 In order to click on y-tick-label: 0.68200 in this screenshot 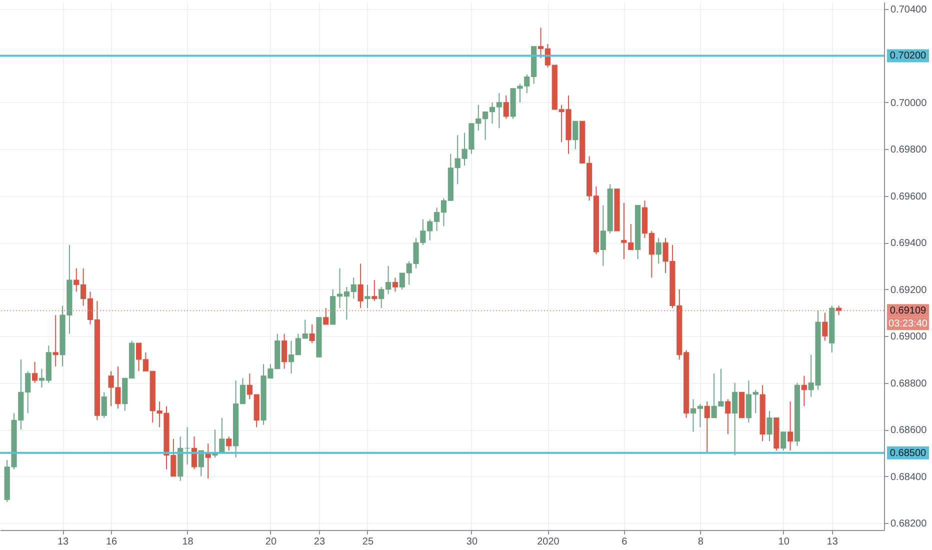, I will do `click(909, 524)`.